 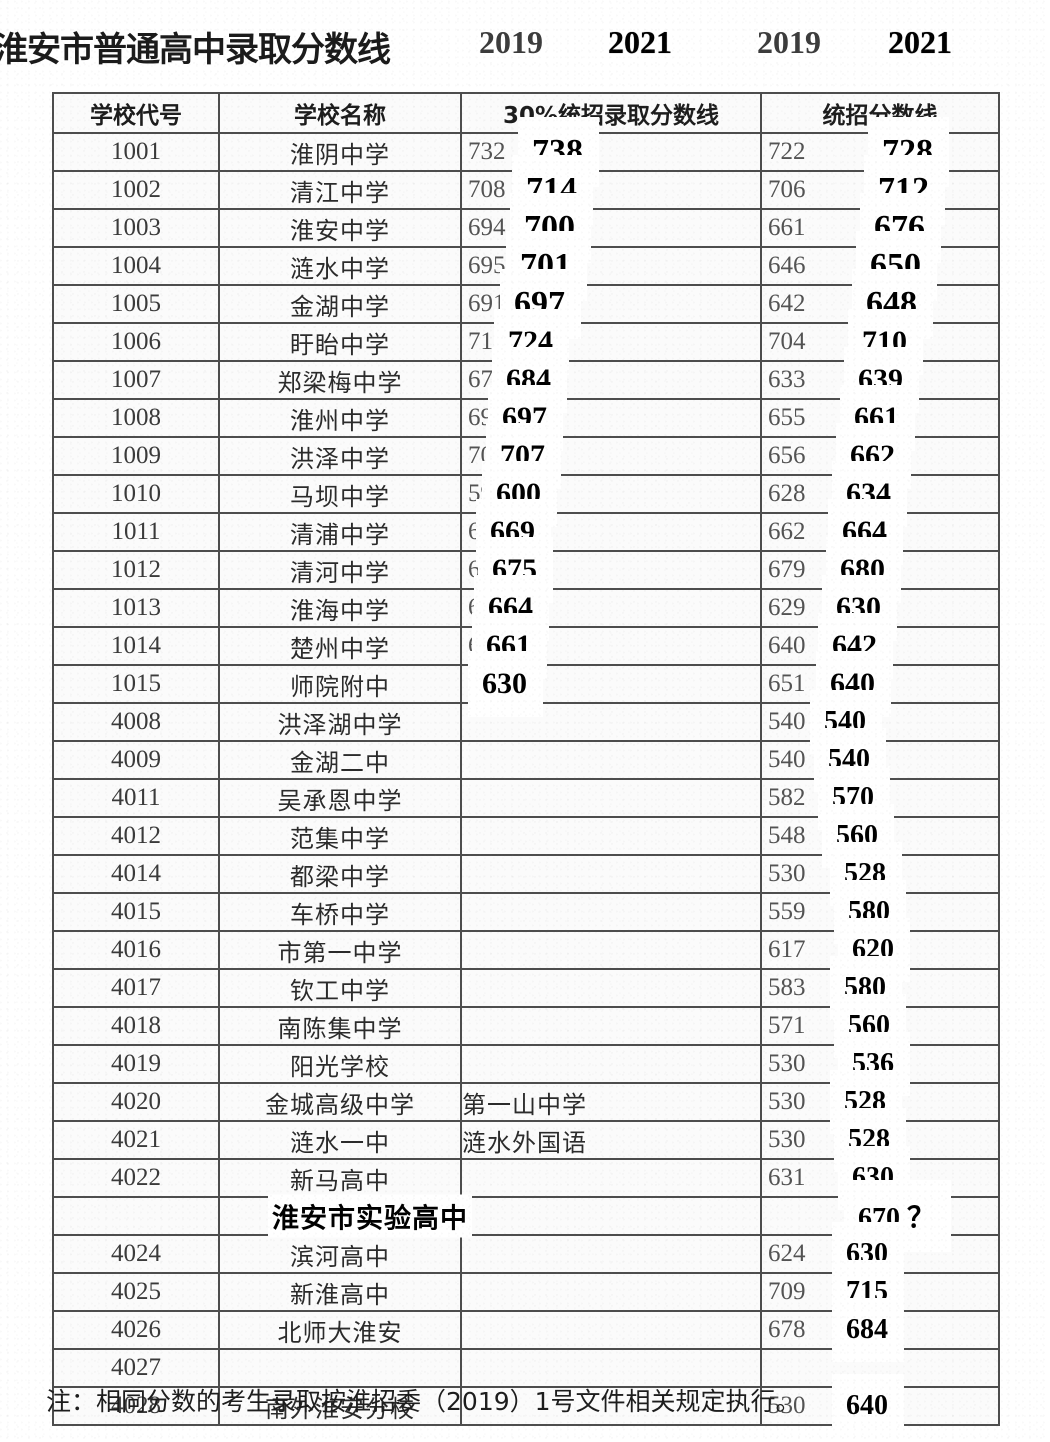 What do you see at coordinates (136, 760) in the screenshot?
I see `cell-school-code: 4009` at bounding box center [136, 760].